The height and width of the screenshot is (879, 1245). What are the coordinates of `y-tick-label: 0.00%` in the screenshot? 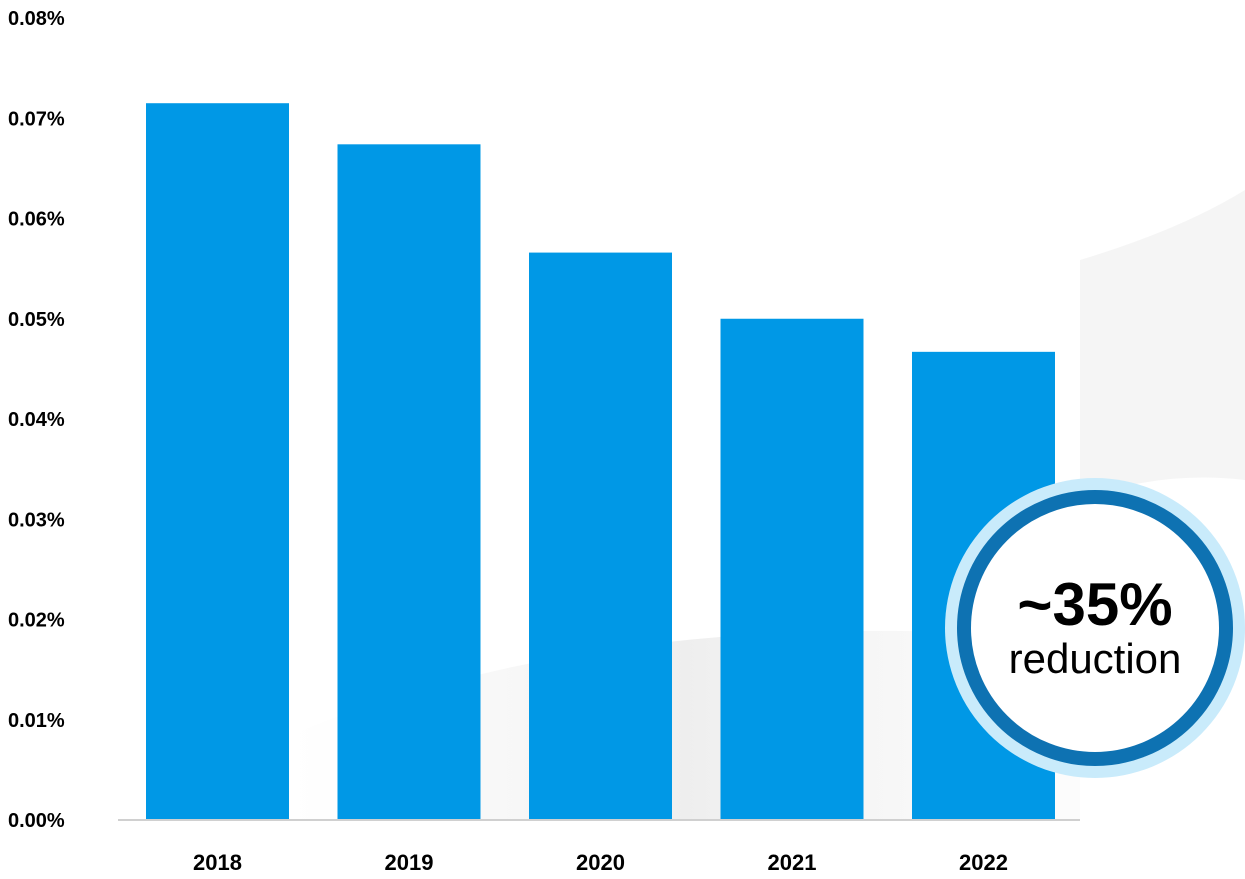 It's located at (36, 821).